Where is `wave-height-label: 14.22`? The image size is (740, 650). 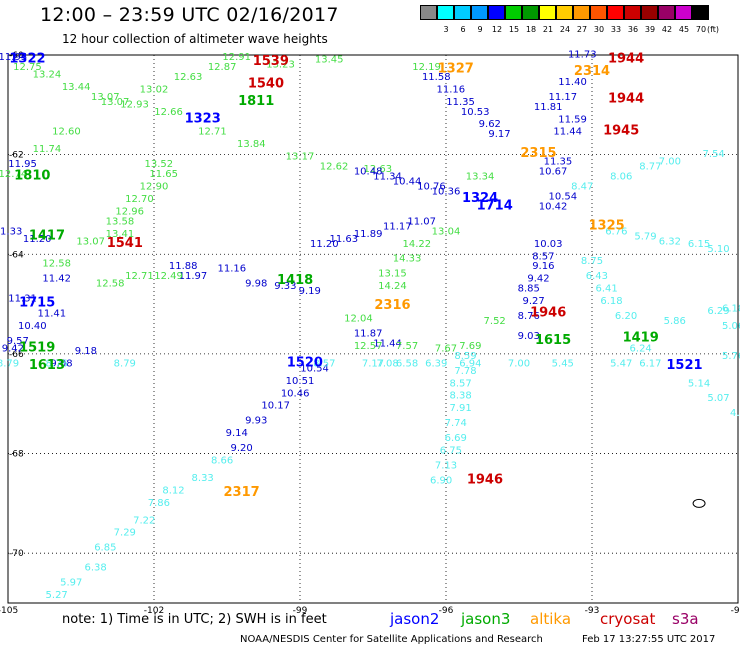 wave-height-label: 14.22 is located at coordinates (416, 244).